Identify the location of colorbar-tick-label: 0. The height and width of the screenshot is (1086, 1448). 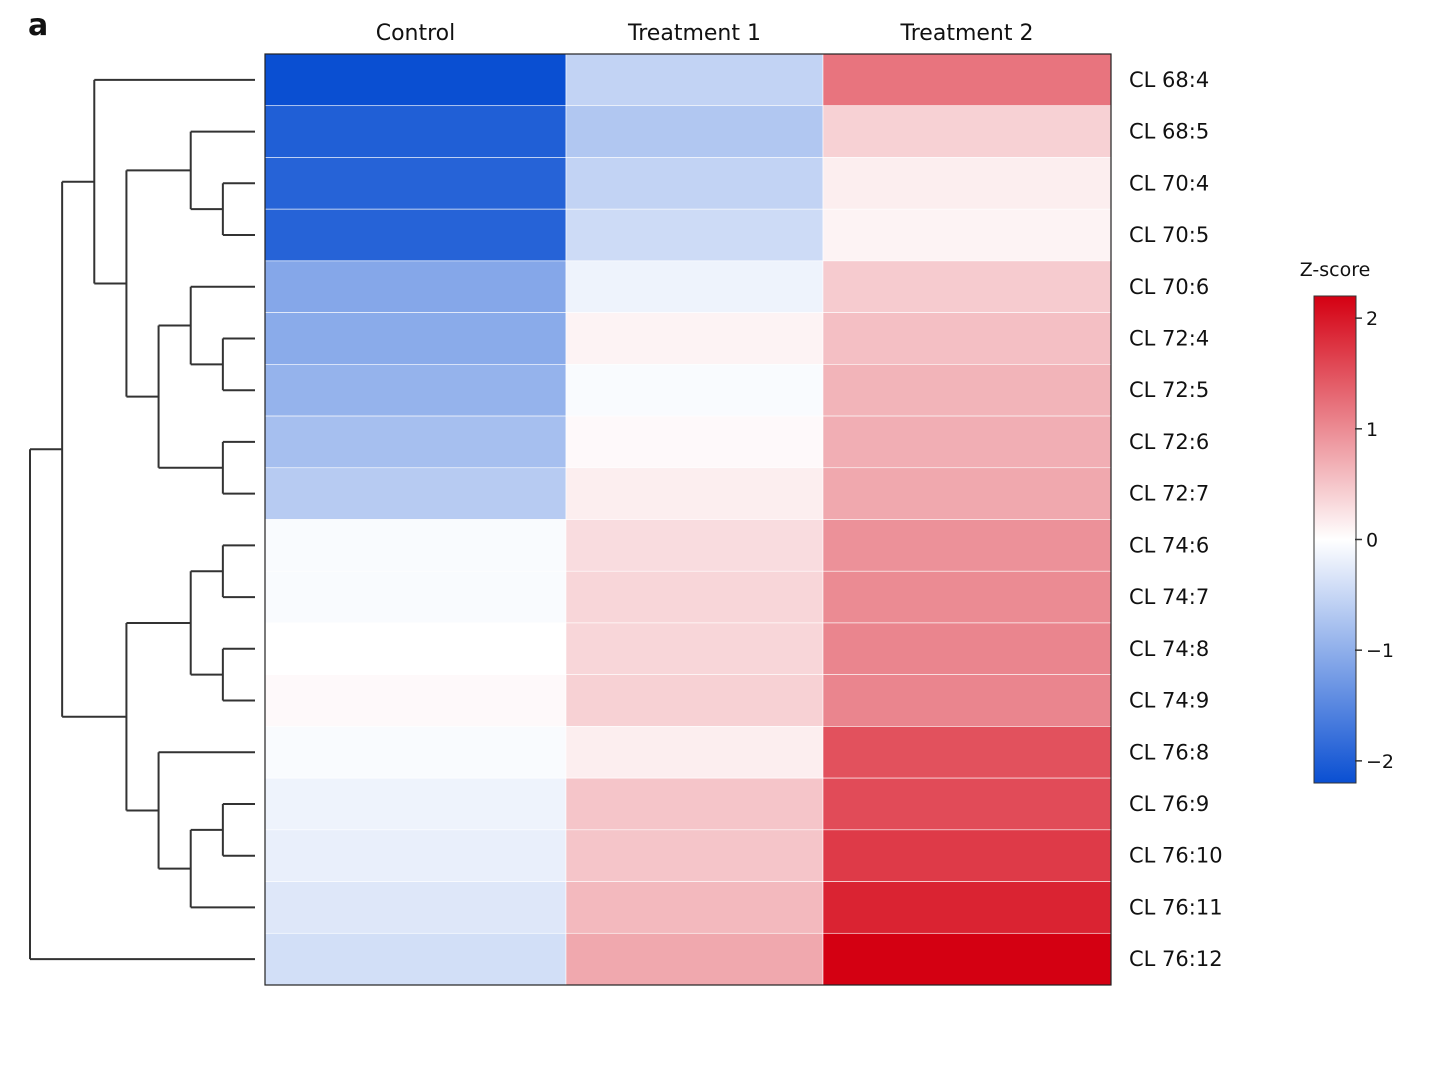
(1372, 541).